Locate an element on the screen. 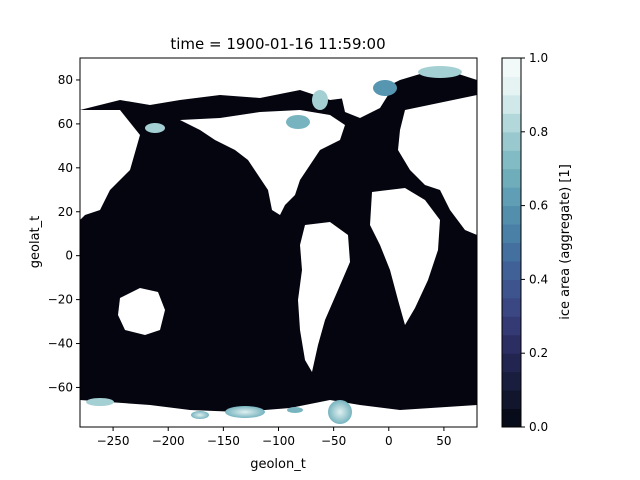 The image size is (640, 480). australia-land is located at coordinates (141, 311).